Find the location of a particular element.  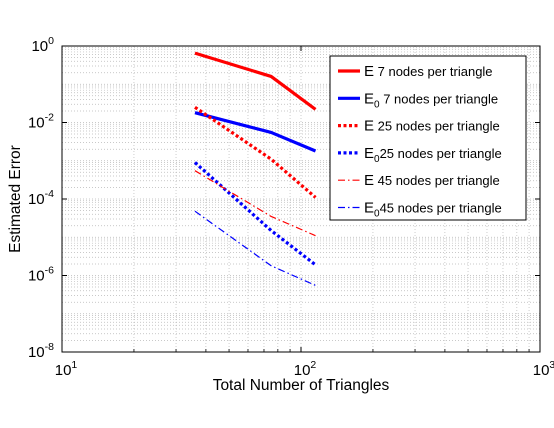

legend-label-5: E045 nodes per triangle is located at coordinates (433, 210).